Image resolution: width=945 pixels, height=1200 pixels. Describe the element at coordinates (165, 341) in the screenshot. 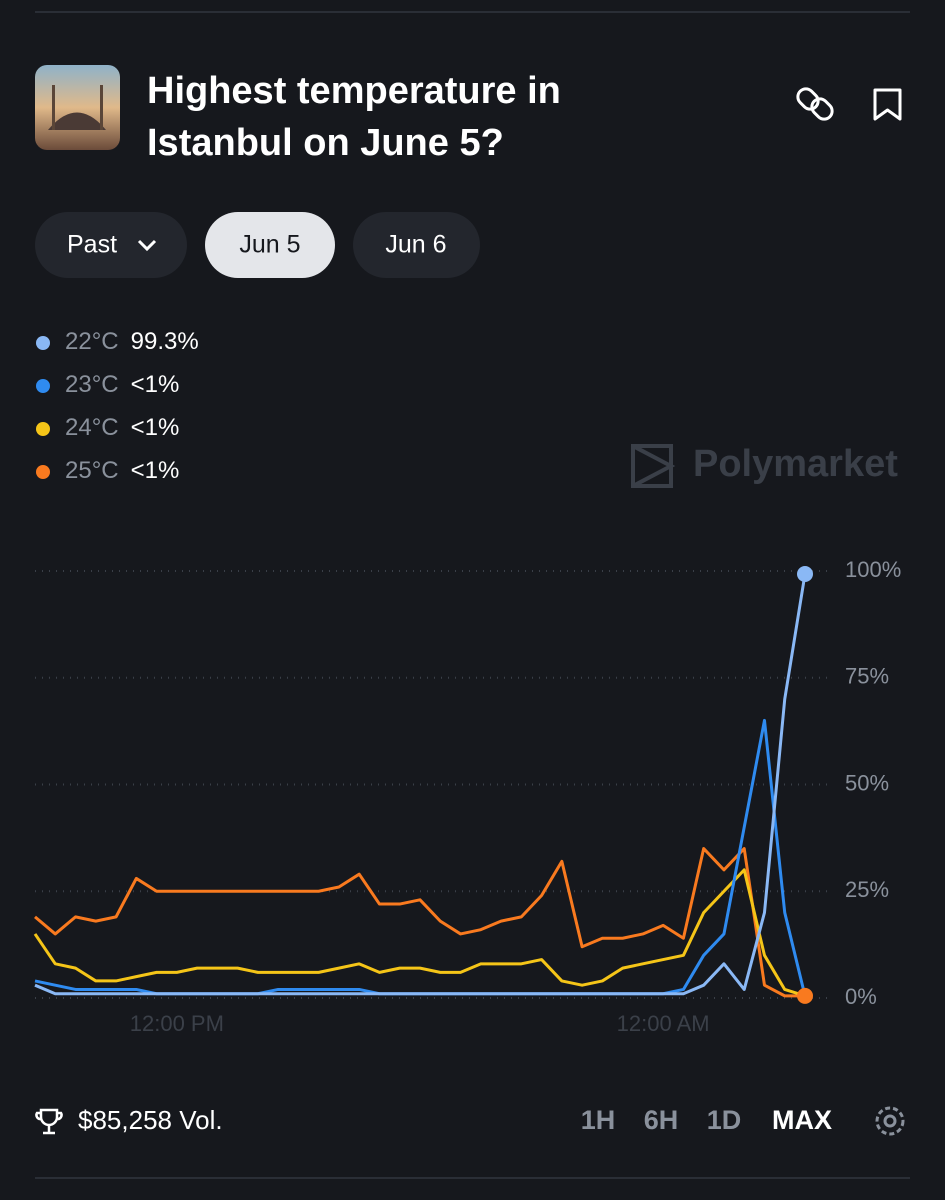

I see `legend-value: 99.3%` at that location.